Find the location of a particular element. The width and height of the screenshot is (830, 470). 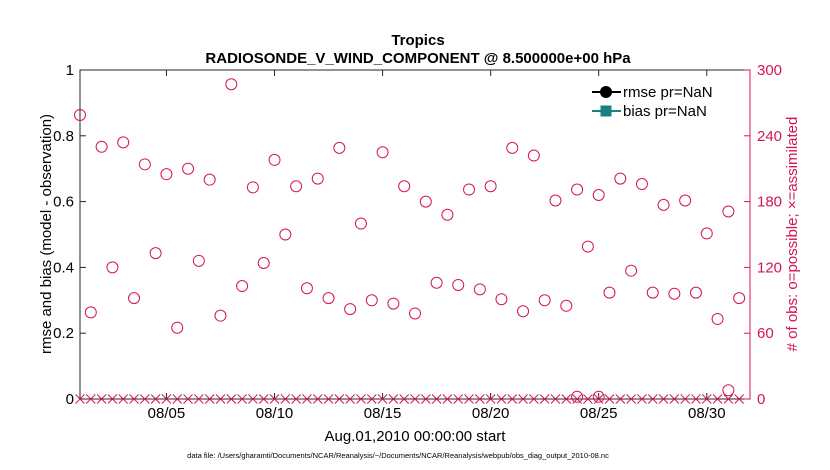

x-tick-label: 08/05 is located at coordinates (167, 413).